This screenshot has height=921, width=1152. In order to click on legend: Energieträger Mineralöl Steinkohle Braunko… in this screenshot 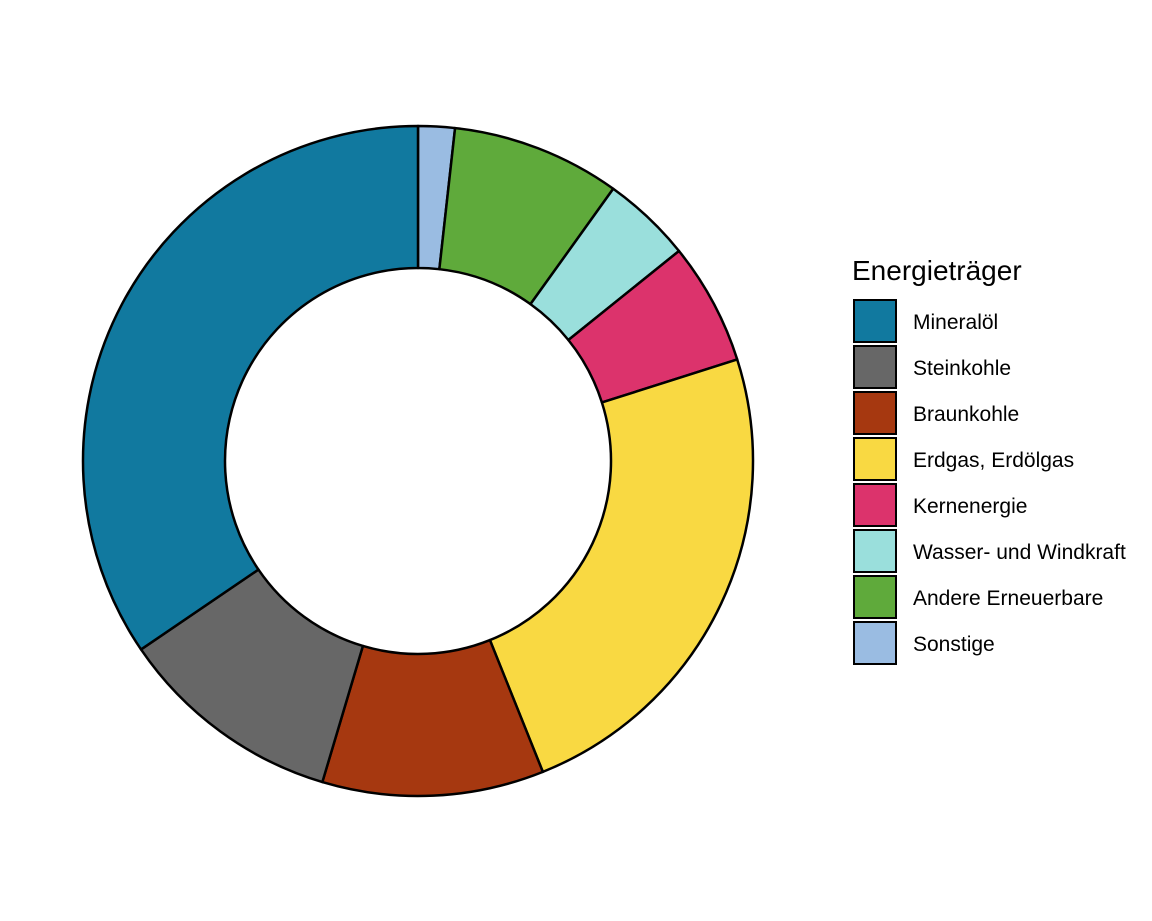, I will do `click(989, 460)`.